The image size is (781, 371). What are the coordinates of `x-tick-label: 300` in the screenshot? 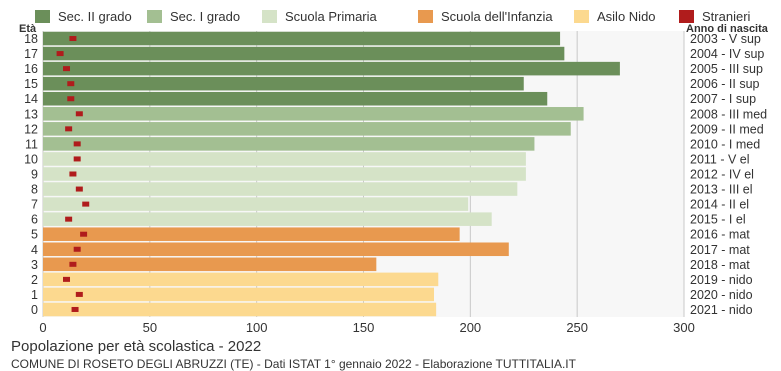 It's located at (684, 327).